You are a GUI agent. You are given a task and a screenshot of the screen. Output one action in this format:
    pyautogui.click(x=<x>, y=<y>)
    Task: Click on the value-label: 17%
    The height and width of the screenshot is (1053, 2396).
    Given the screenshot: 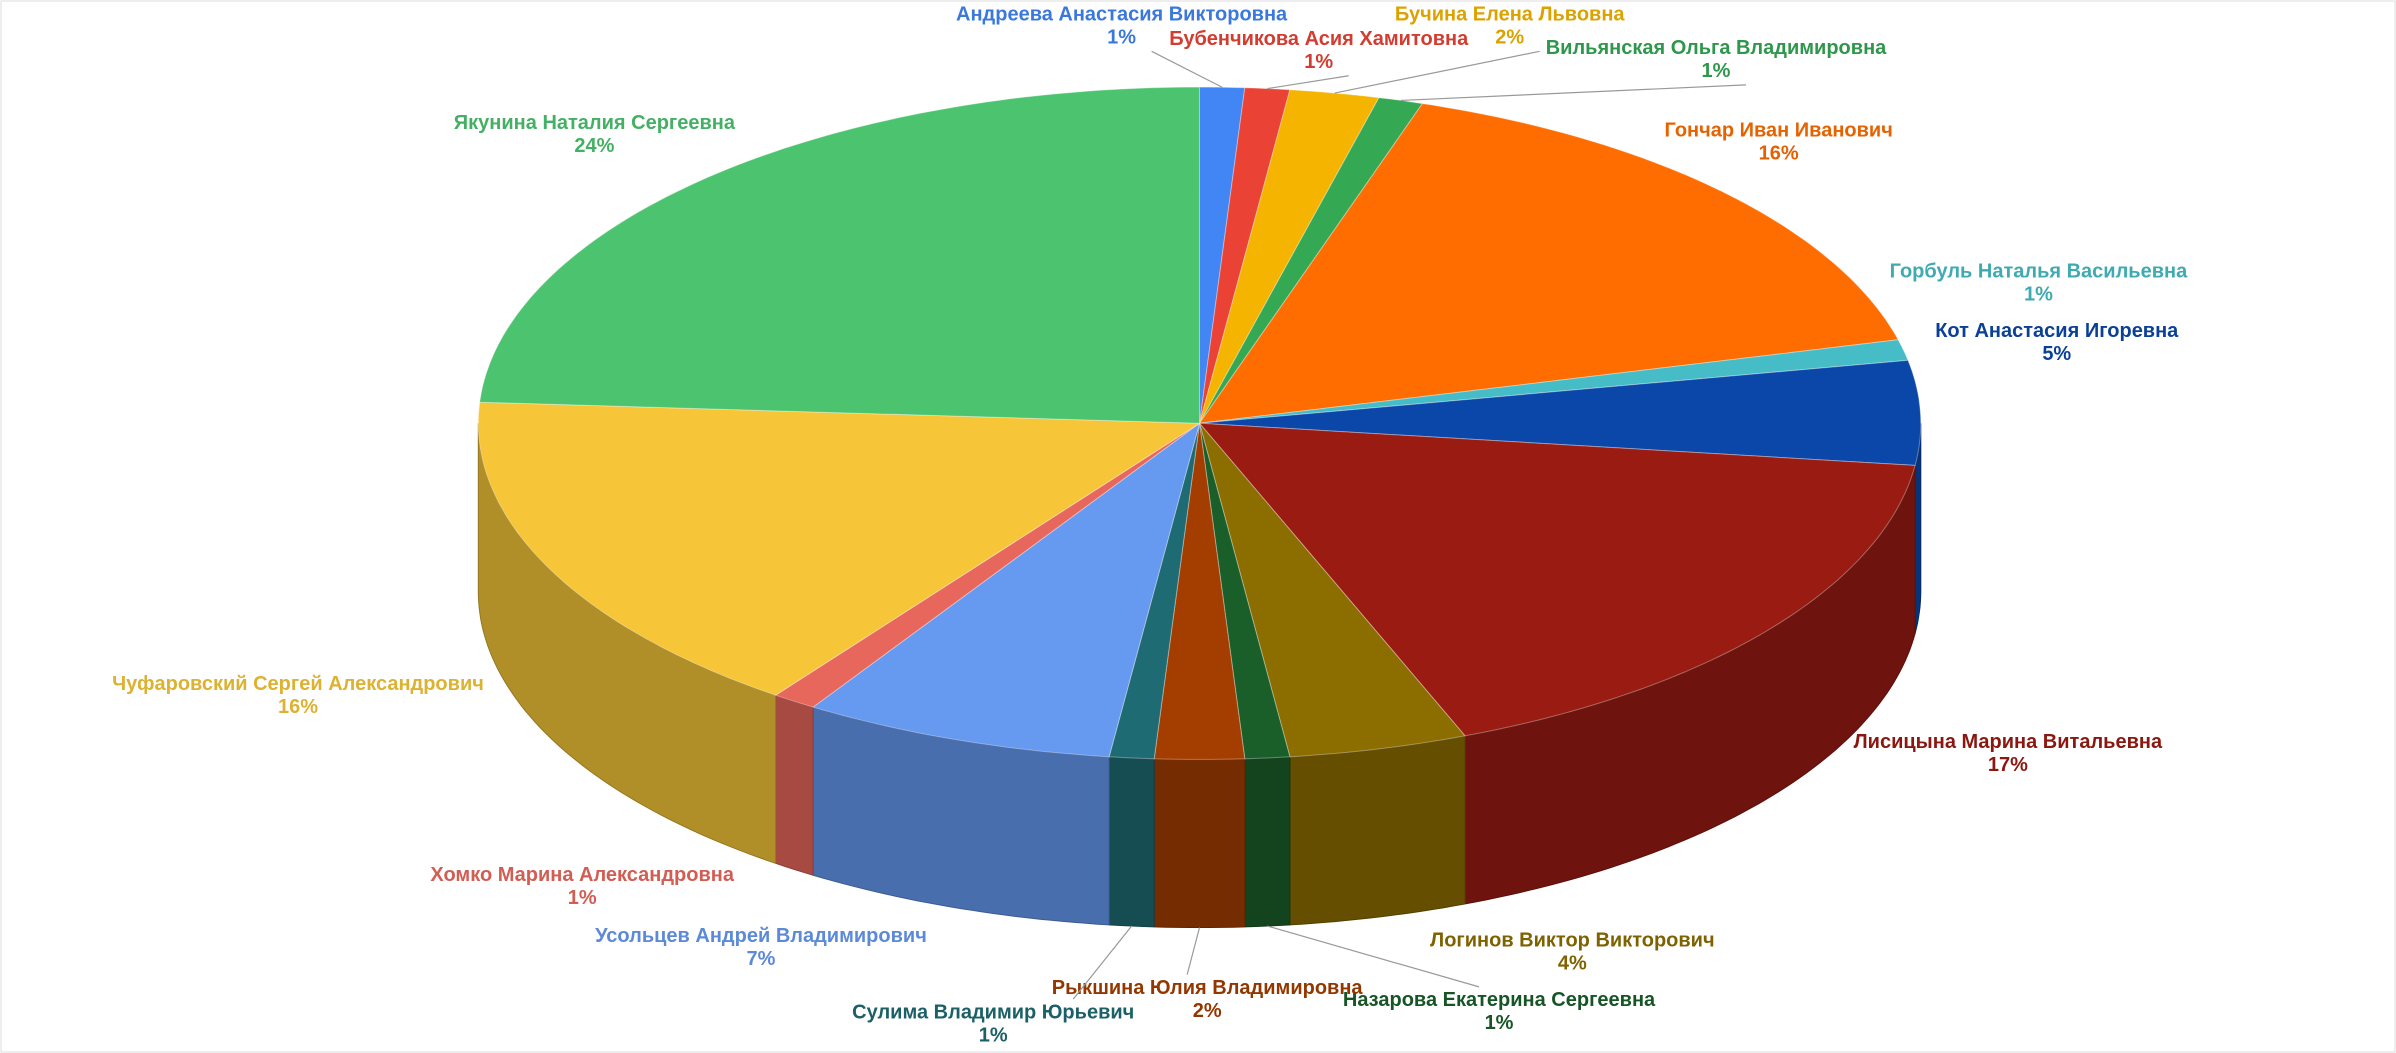 What is the action you would take?
    pyautogui.click(x=2008, y=765)
    